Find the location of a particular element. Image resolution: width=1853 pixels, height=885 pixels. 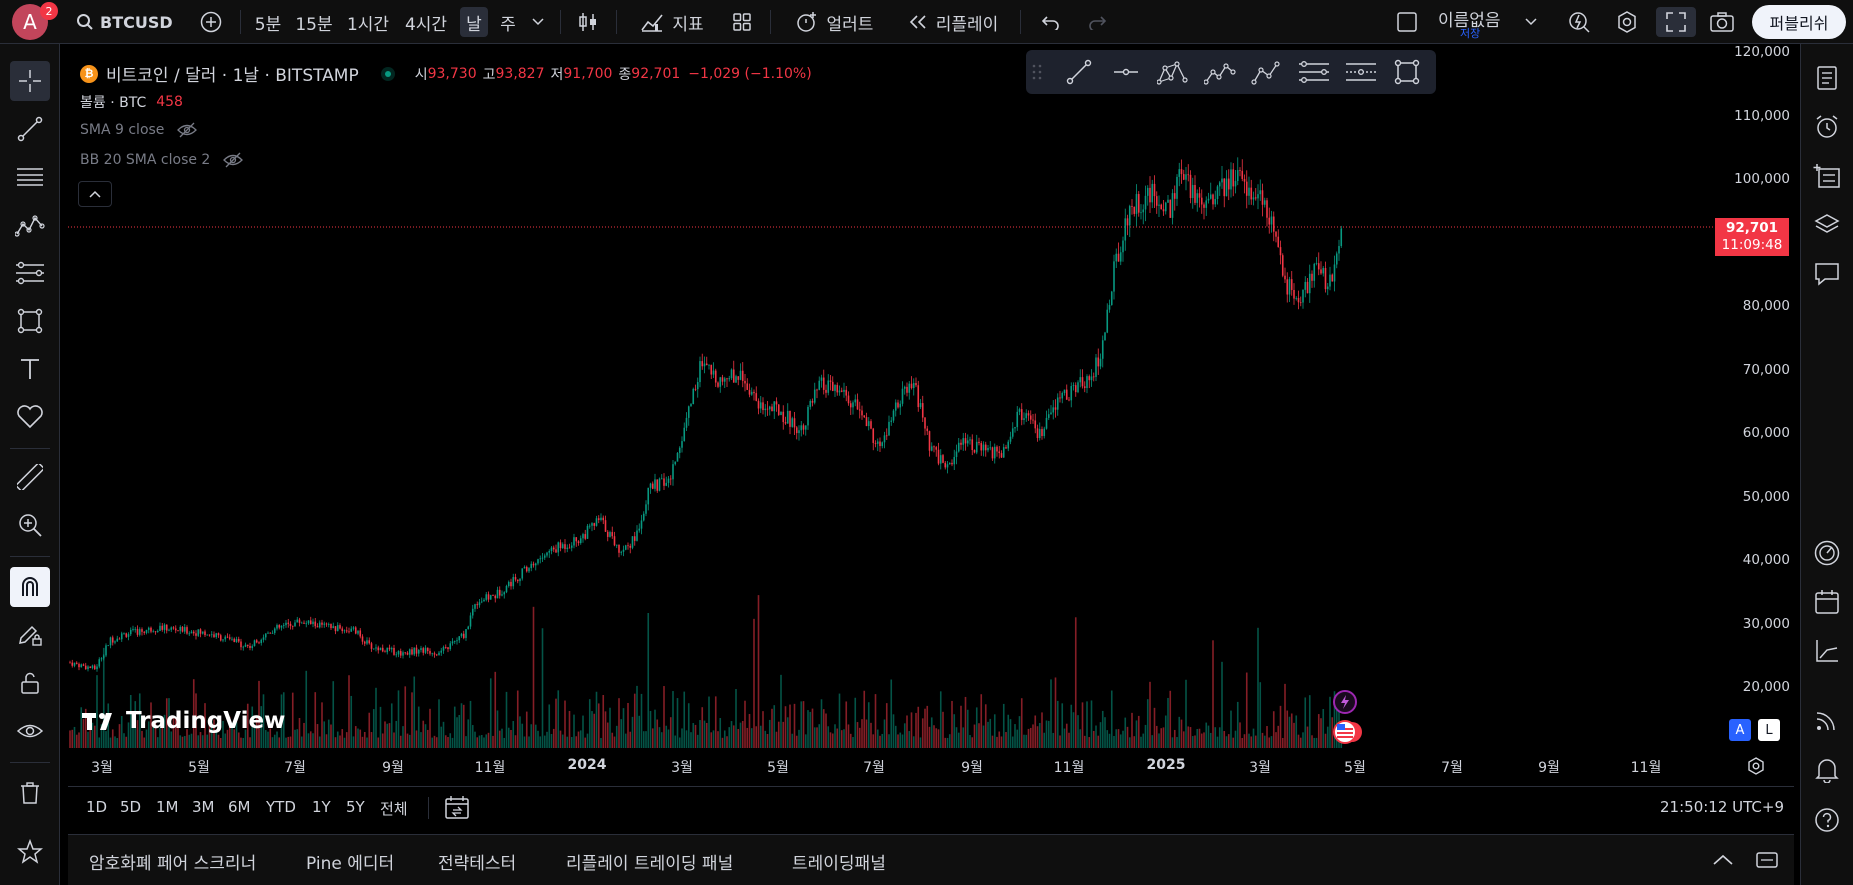

layout-dropdown is located at coordinates (1531, 22).